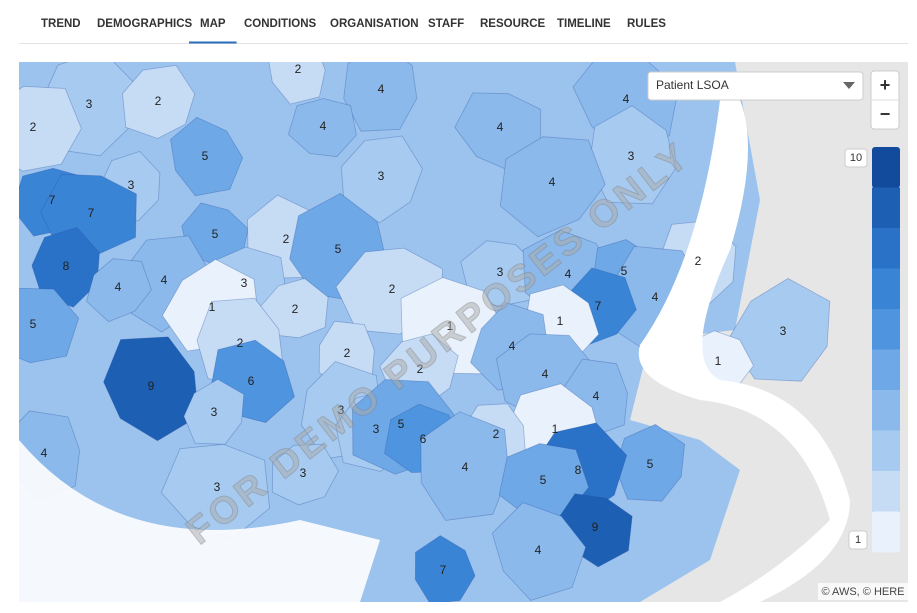 This screenshot has width=917, height=613. What do you see at coordinates (145, 24) in the screenshot?
I see `tab: DEMOGRAPHICS` at bounding box center [145, 24].